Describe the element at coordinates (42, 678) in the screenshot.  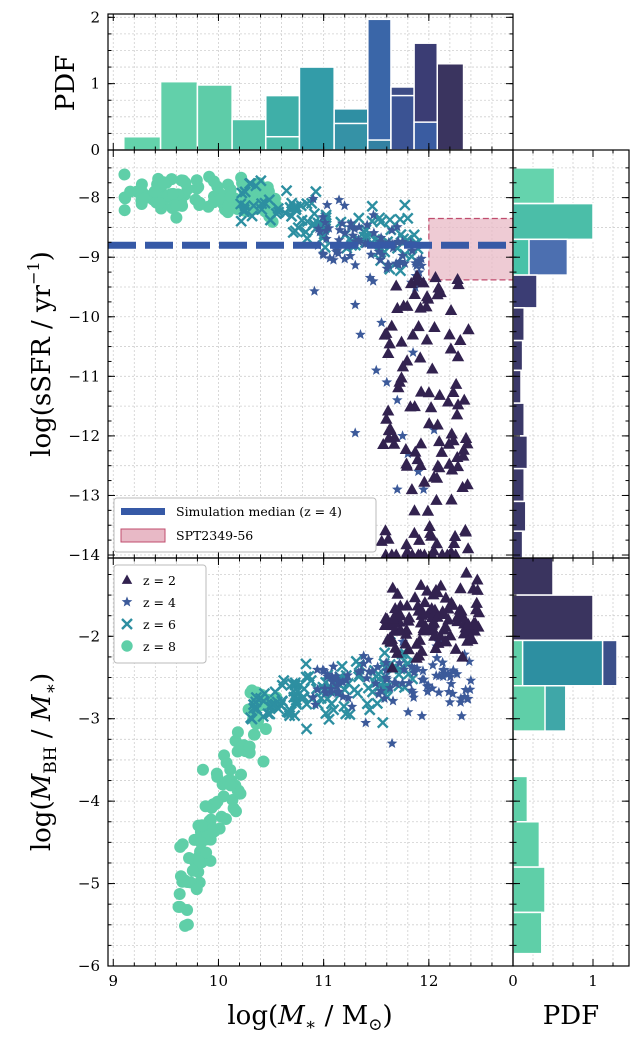
I see `bh-ylabel-post: )` at that location.